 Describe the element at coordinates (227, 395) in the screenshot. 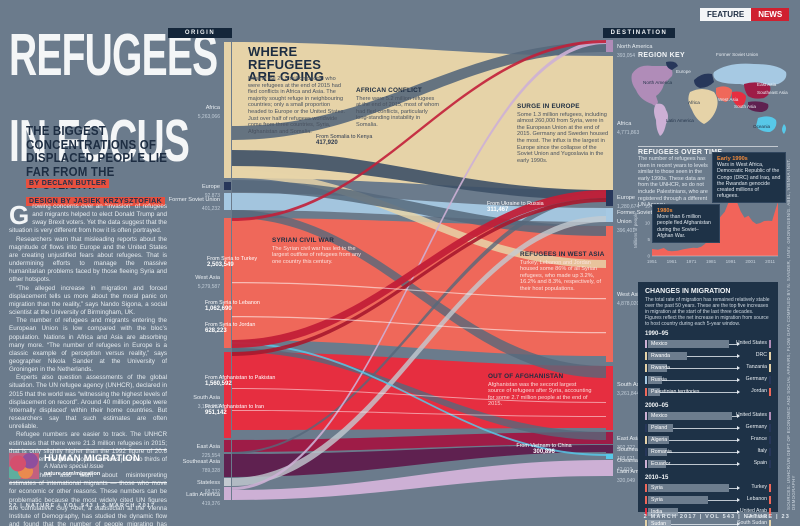

I see `origin-node-south-asia` at that location.